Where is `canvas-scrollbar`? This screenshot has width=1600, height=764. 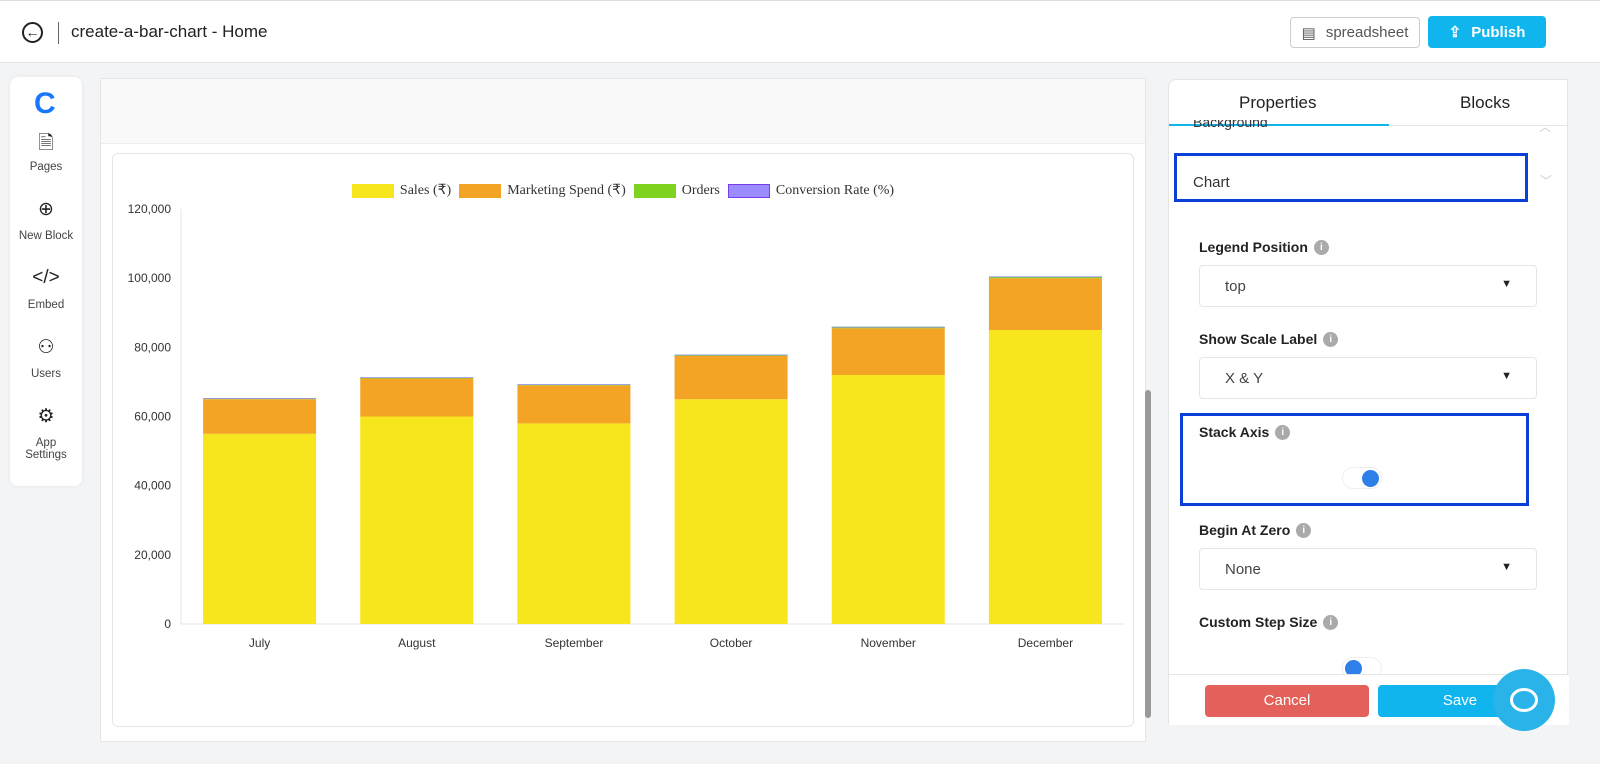
canvas-scrollbar is located at coordinates (1148, 554).